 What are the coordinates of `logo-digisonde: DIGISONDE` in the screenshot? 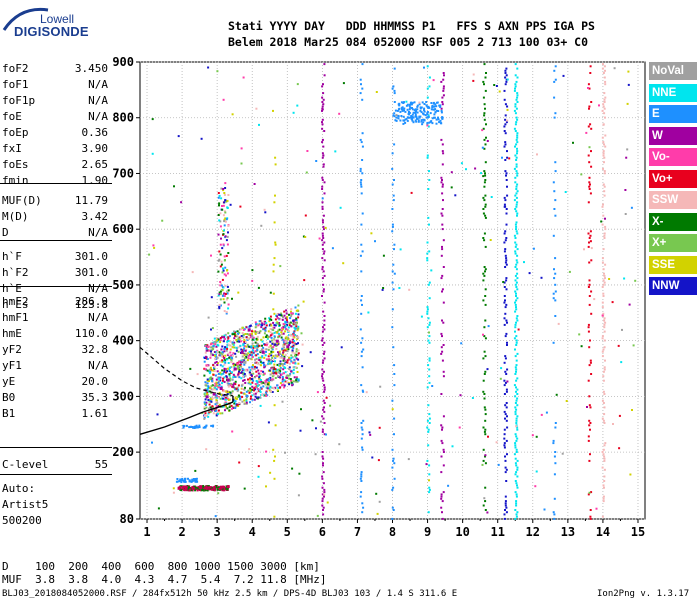 It's located at (51, 31).